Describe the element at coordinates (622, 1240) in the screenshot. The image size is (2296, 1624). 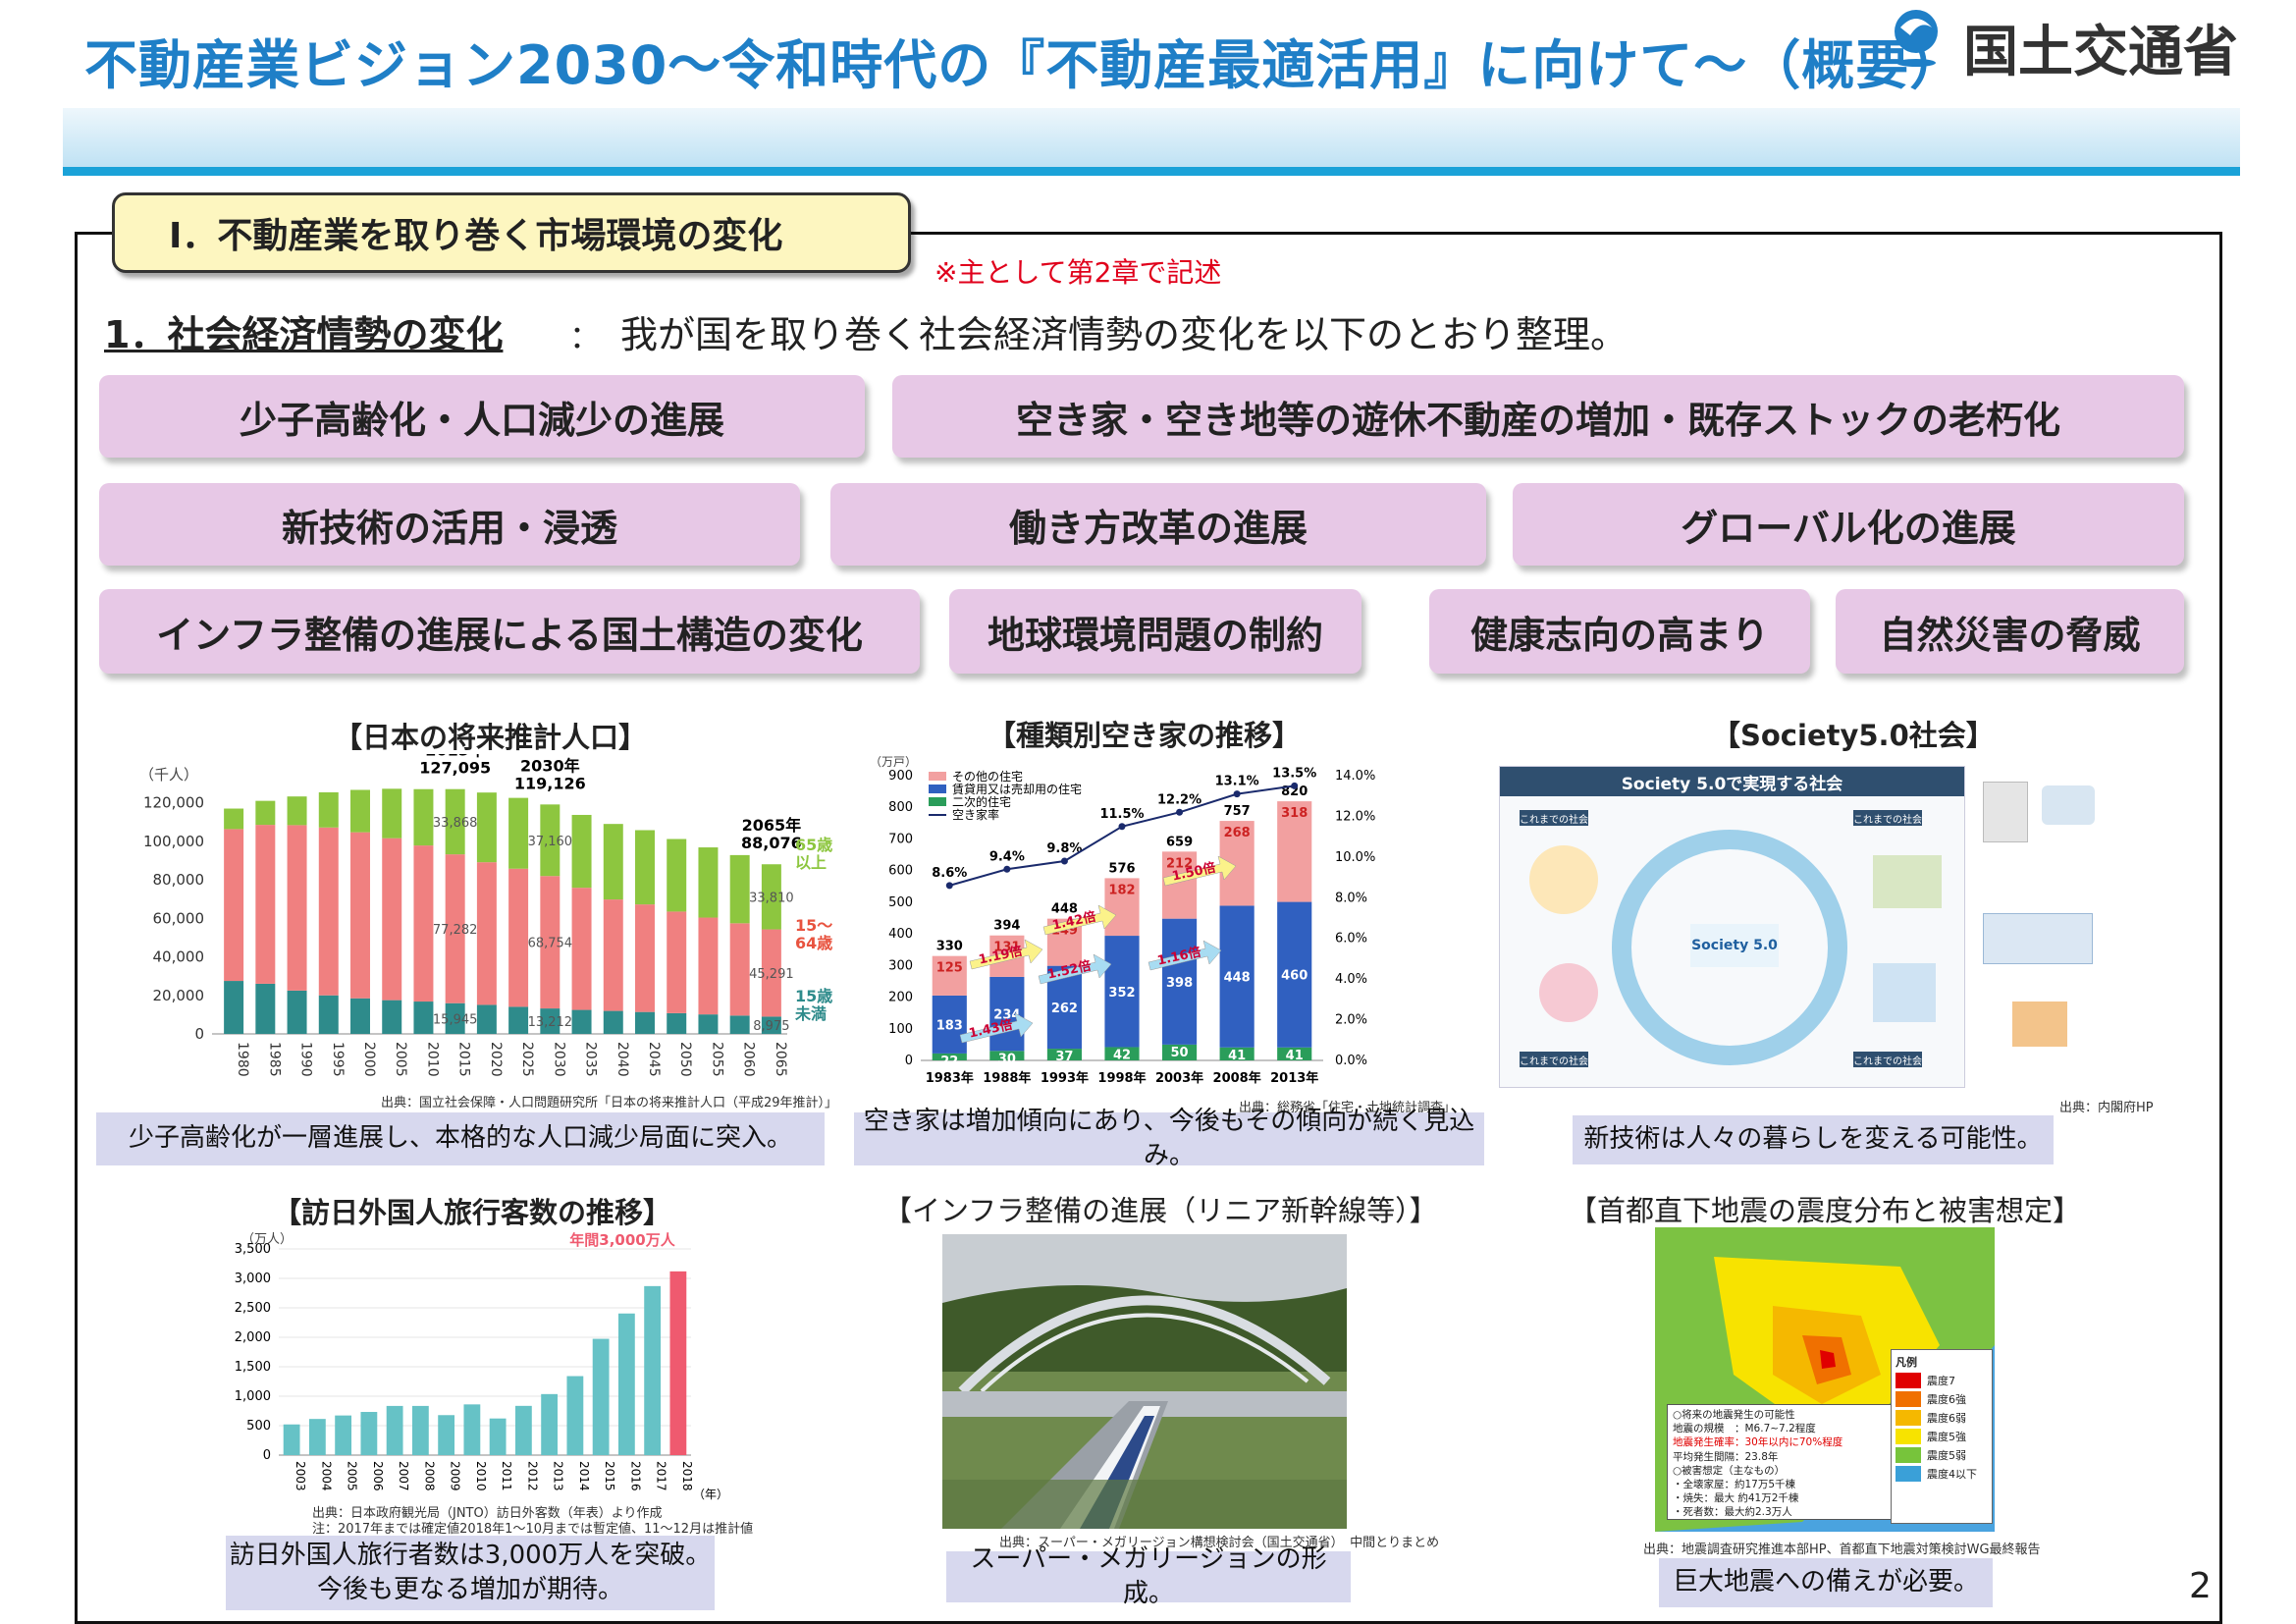
I see `tourism-annotation: 年間3,000万人` at that location.